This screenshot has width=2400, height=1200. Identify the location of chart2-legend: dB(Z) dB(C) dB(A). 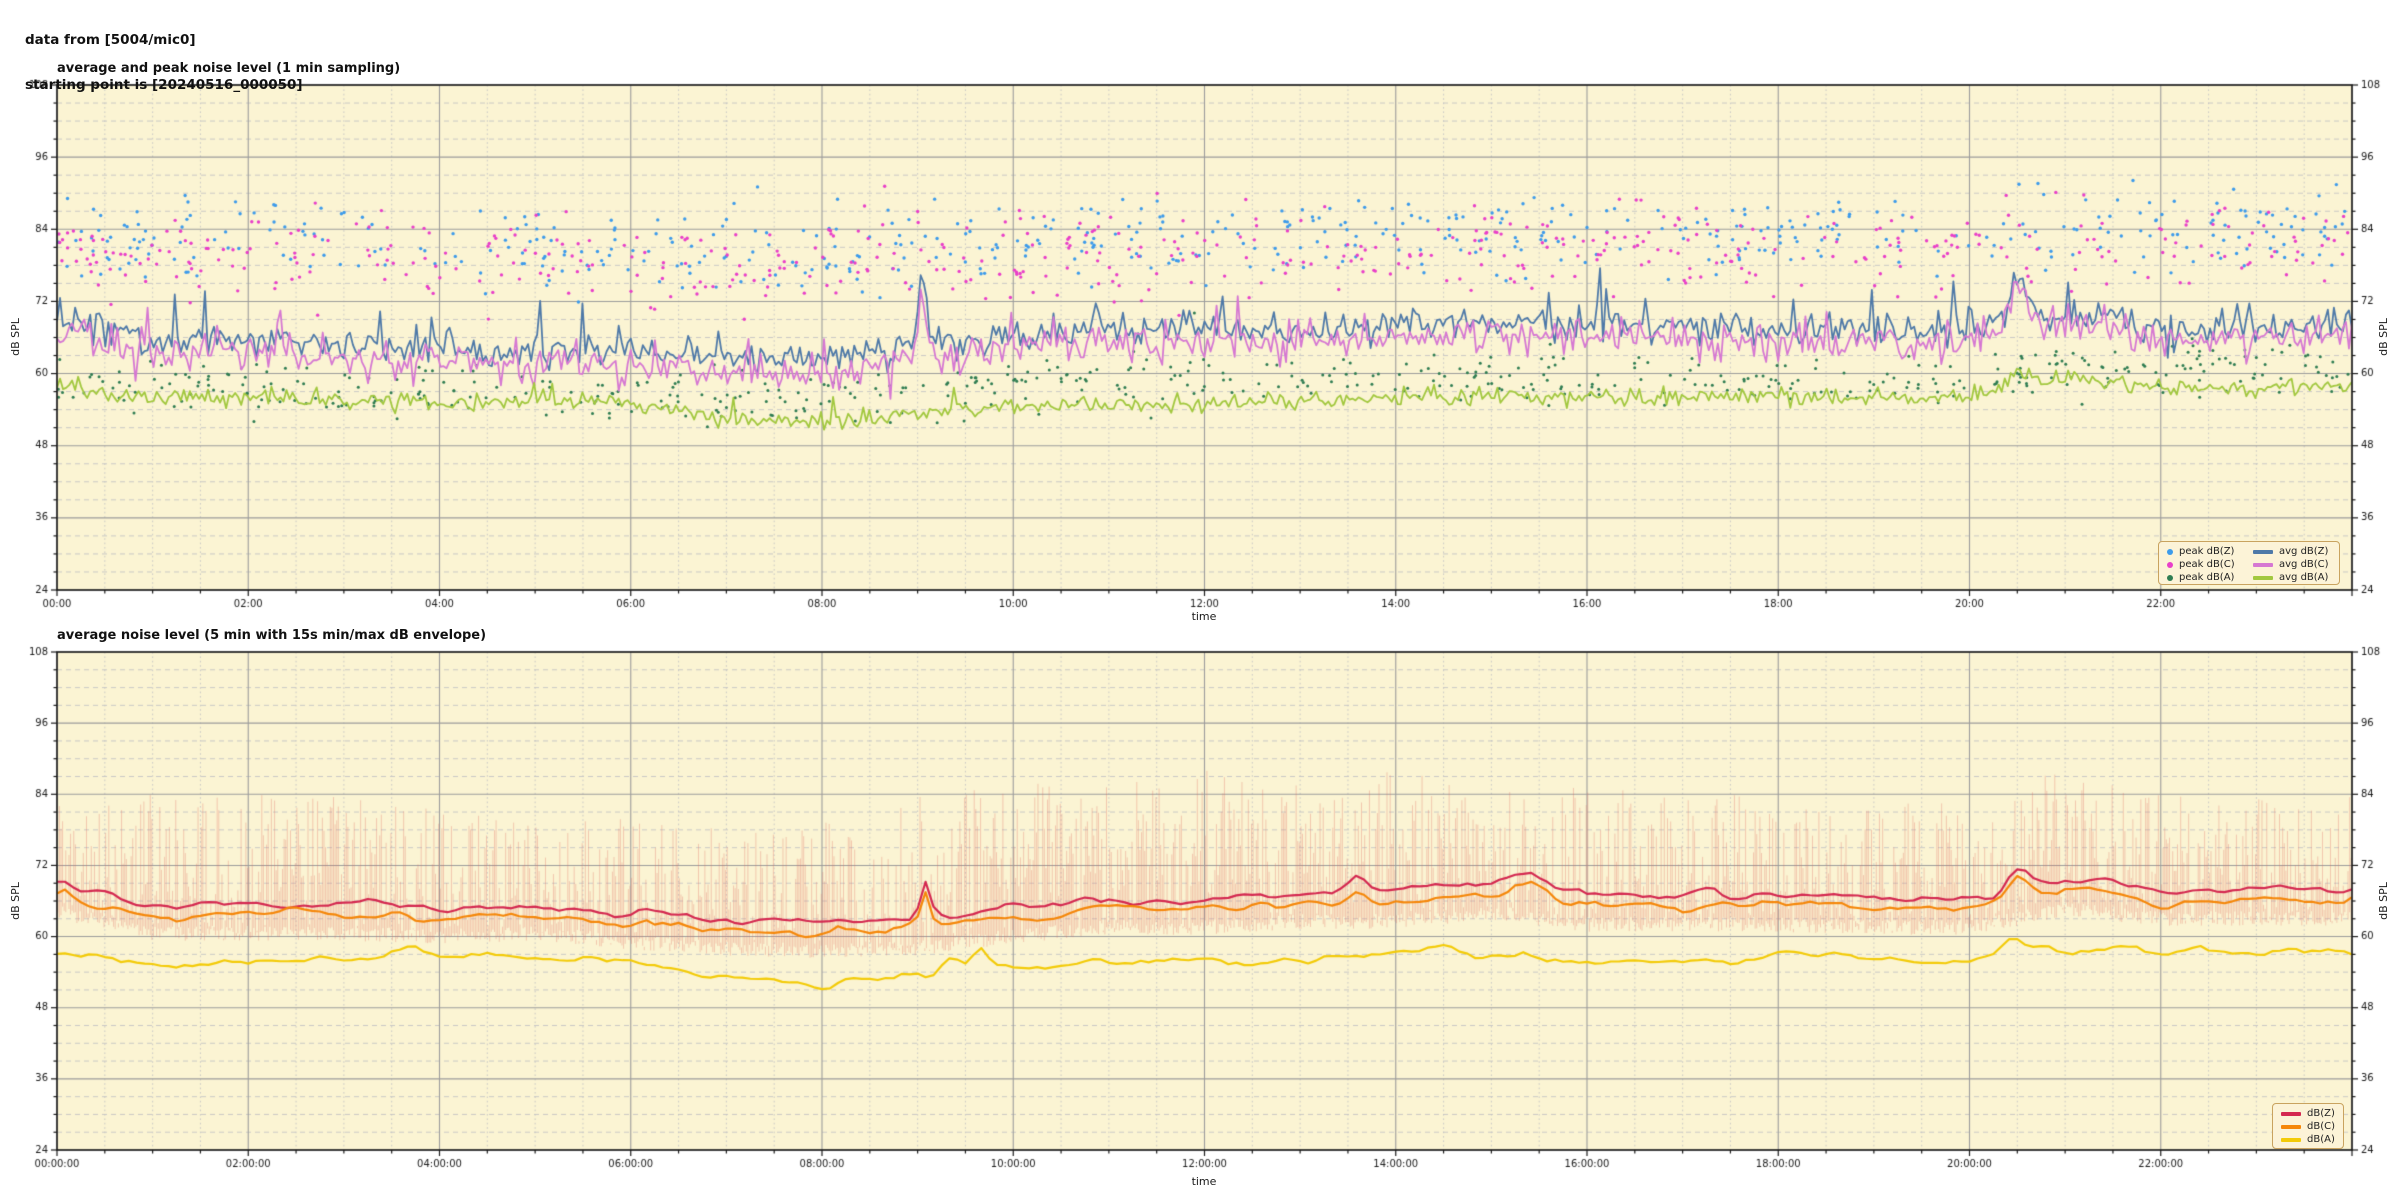
(2308, 1126).